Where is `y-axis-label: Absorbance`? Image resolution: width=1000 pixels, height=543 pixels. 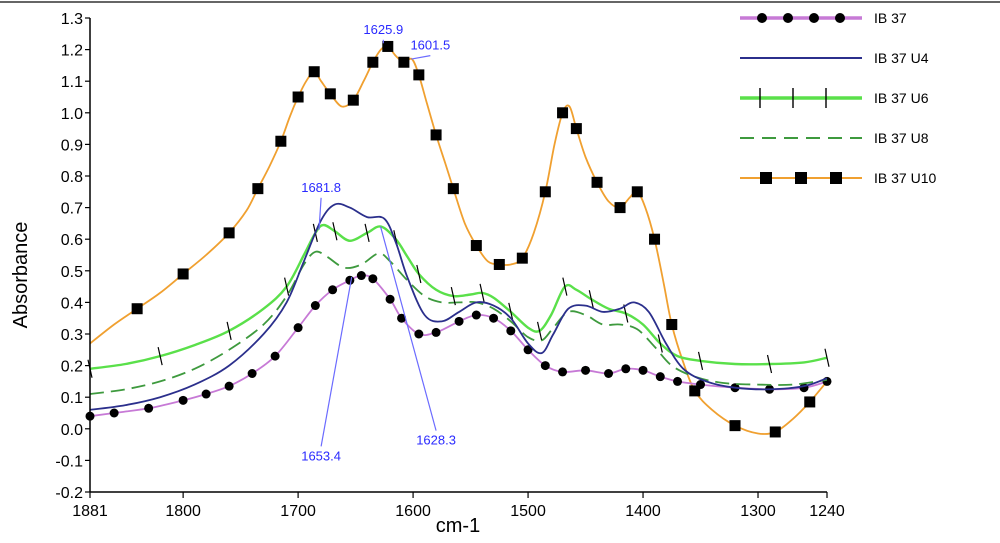 y-axis-label: Absorbance is located at coordinates (21, 275).